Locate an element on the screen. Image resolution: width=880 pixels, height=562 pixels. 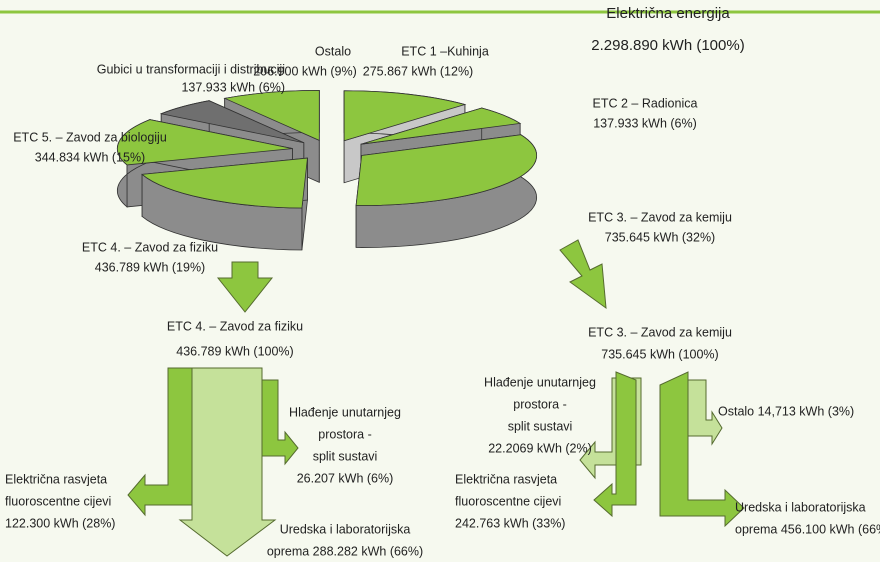
label: 275.867 kWh (12%) is located at coordinates (418, 71).